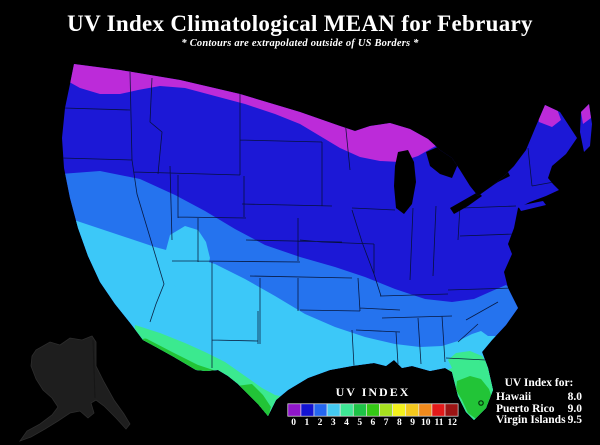  Describe the element at coordinates (452, 423) in the screenshot. I see `colorbar-tick: 12` at that location.